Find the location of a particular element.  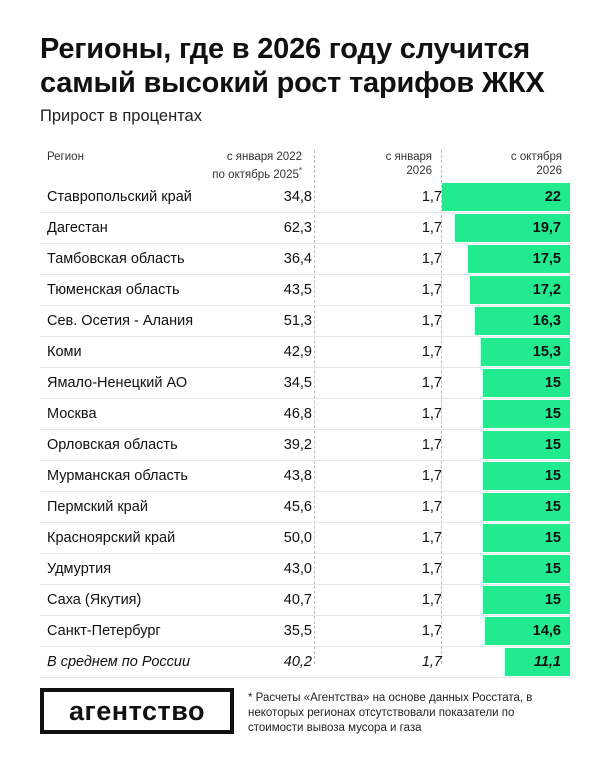

table-row: Мурманская область 43,8 1,7 15 is located at coordinates (306, 476).